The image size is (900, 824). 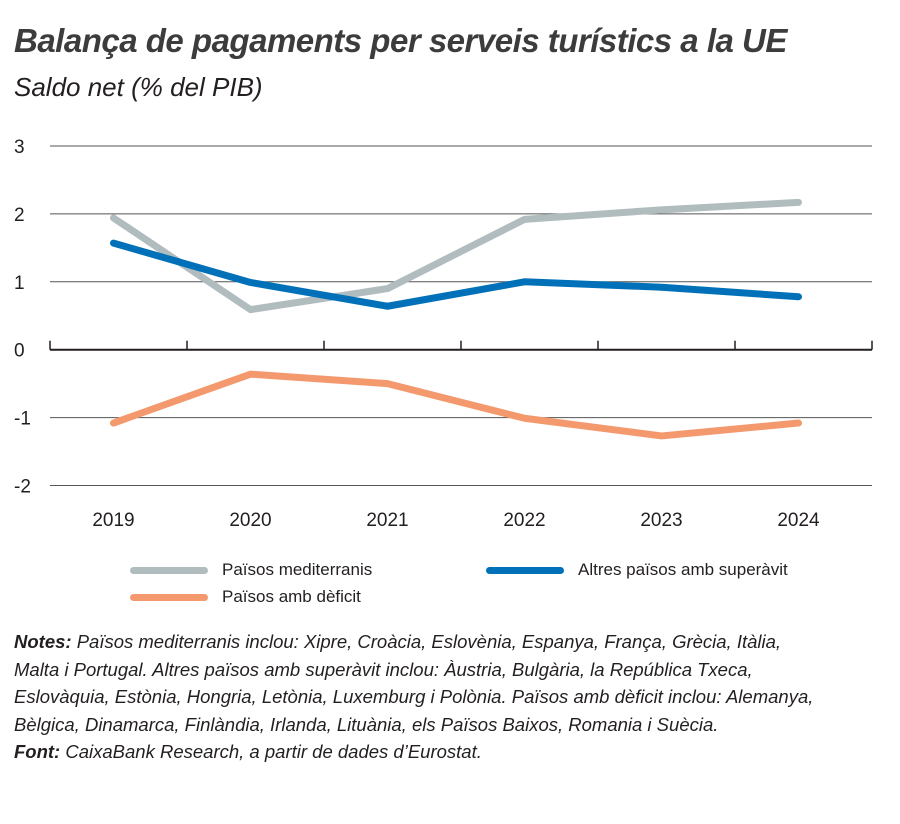 What do you see at coordinates (250, 520) in the screenshot?
I see `x-tick-label: 2020` at bounding box center [250, 520].